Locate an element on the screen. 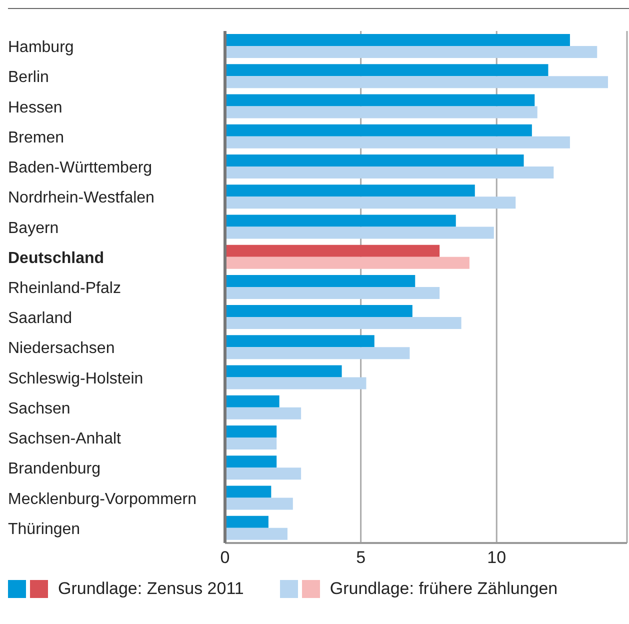  y-tick-label: Baden-Württemberg is located at coordinates (80, 168).